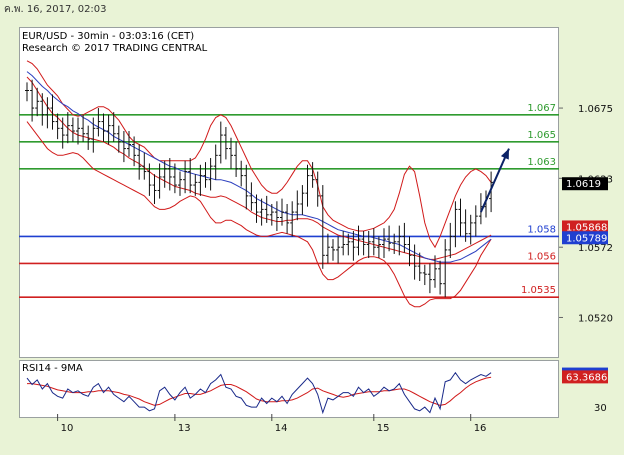 The width and height of the screenshot is (624, 455). What do you see at coordinates (541, 135) in the screenshot?
I see `level-label-1: 1.065` at bounding box center [541, 135].